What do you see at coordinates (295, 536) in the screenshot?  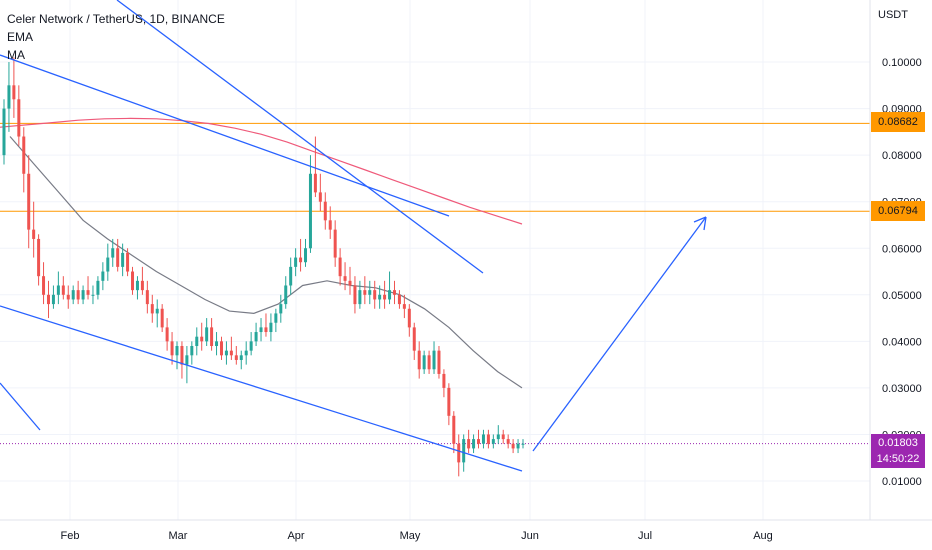 I see `time-tick-label: Apr` at bounding box center [295, 536].